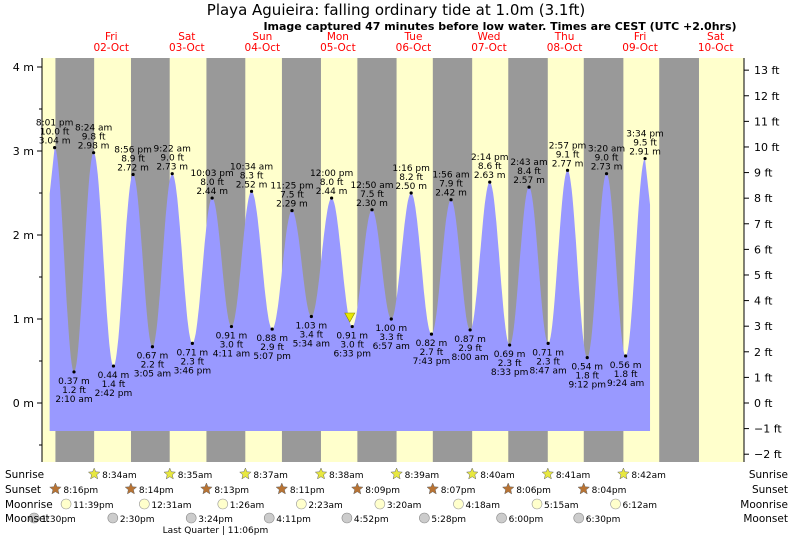 This screenshot has width=793, height=538. I want to click on day-name-label: Sat, so click(186, 37).